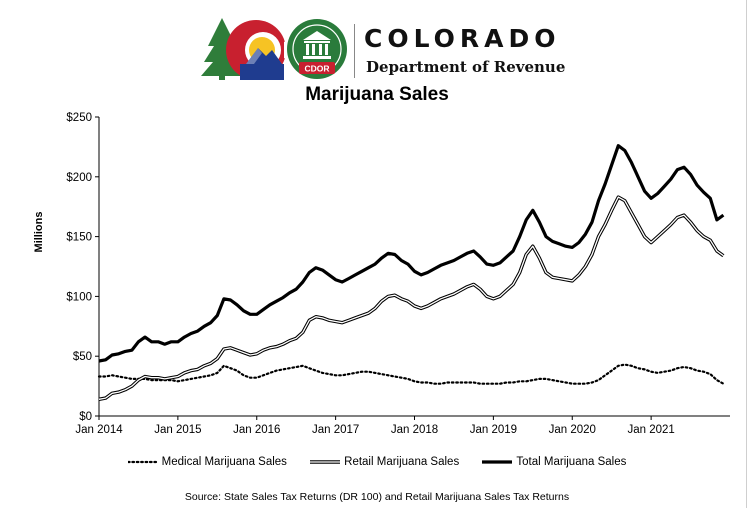  I want to click on y-tick-label: $200, so click(79, 178).